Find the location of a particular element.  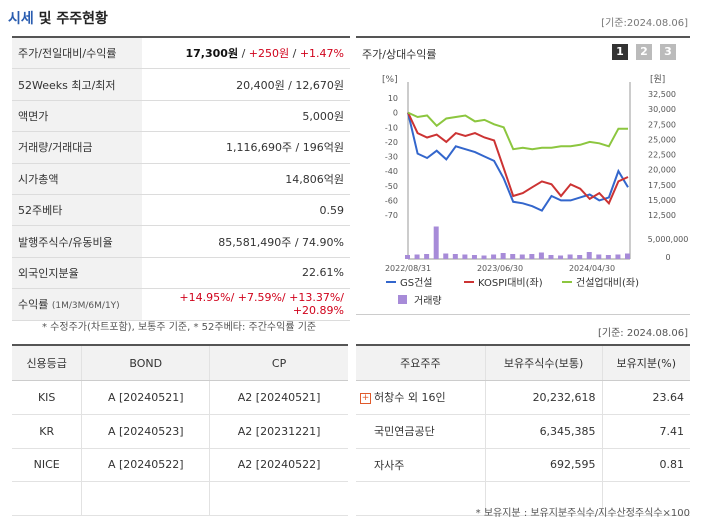

left-tick-label: -70 is located at coordinates (391, 215).